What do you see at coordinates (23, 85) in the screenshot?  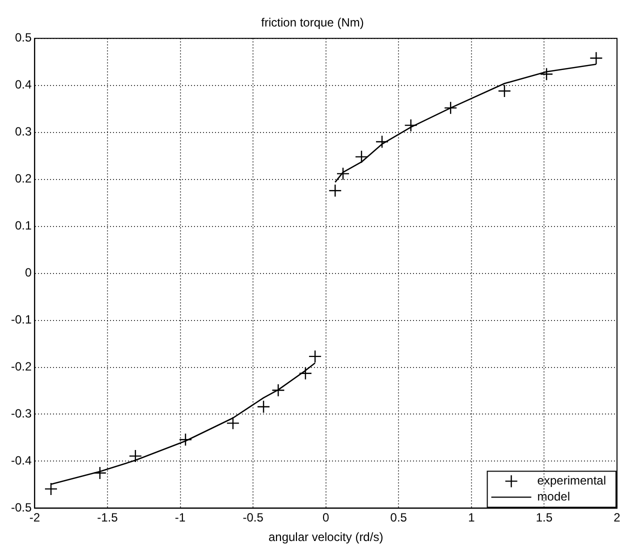 I see `y-tick-label: 0.4` at bounding box center [23, 85].